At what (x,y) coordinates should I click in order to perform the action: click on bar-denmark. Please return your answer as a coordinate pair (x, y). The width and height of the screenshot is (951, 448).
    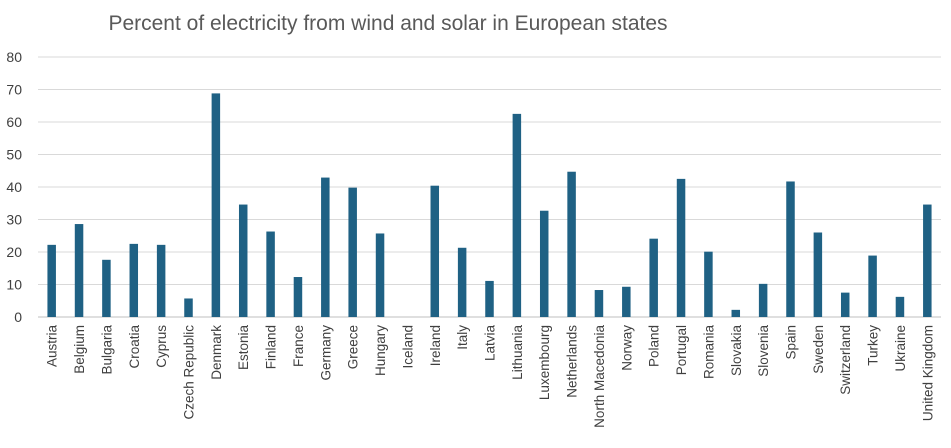
    Looking at the image, I should click on (216, 205).